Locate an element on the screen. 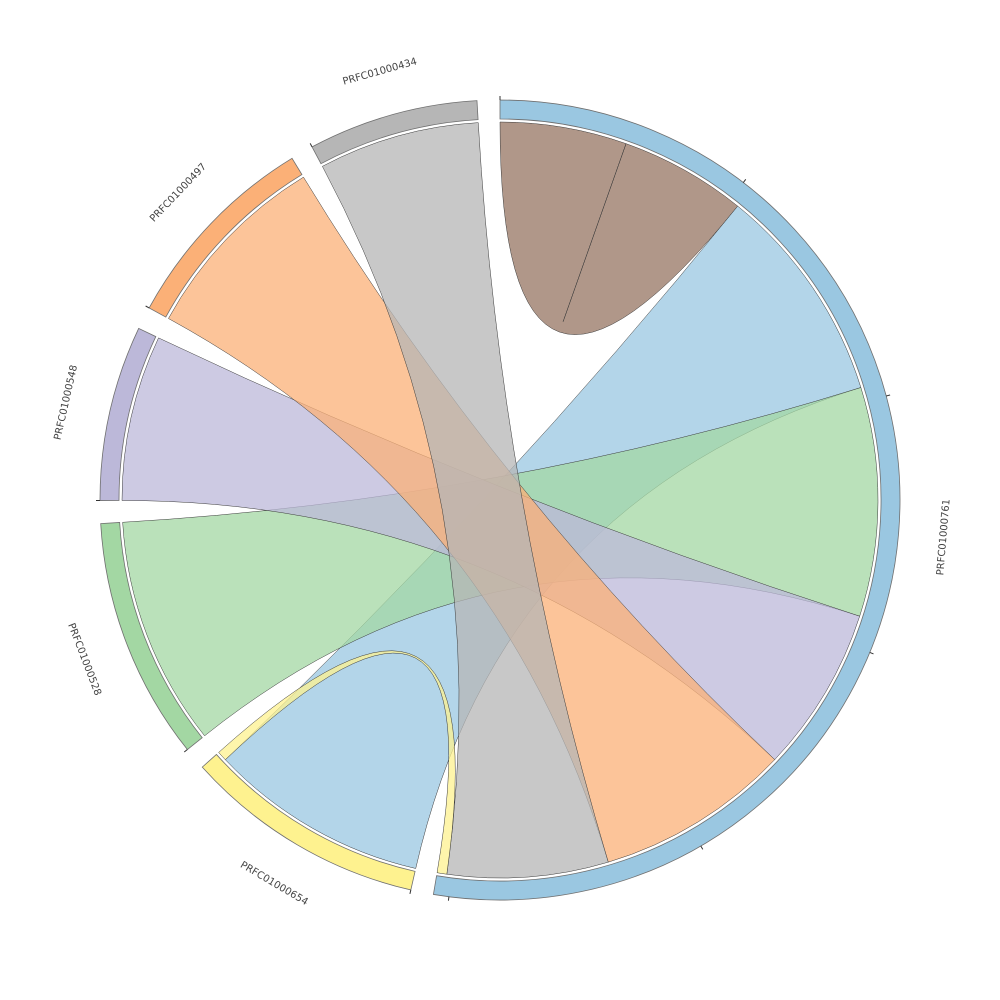 This screenshot has height=1000, width=1000. sector-label-prfc01000548: PRFC01000548 is located at coordinates (67, 402).